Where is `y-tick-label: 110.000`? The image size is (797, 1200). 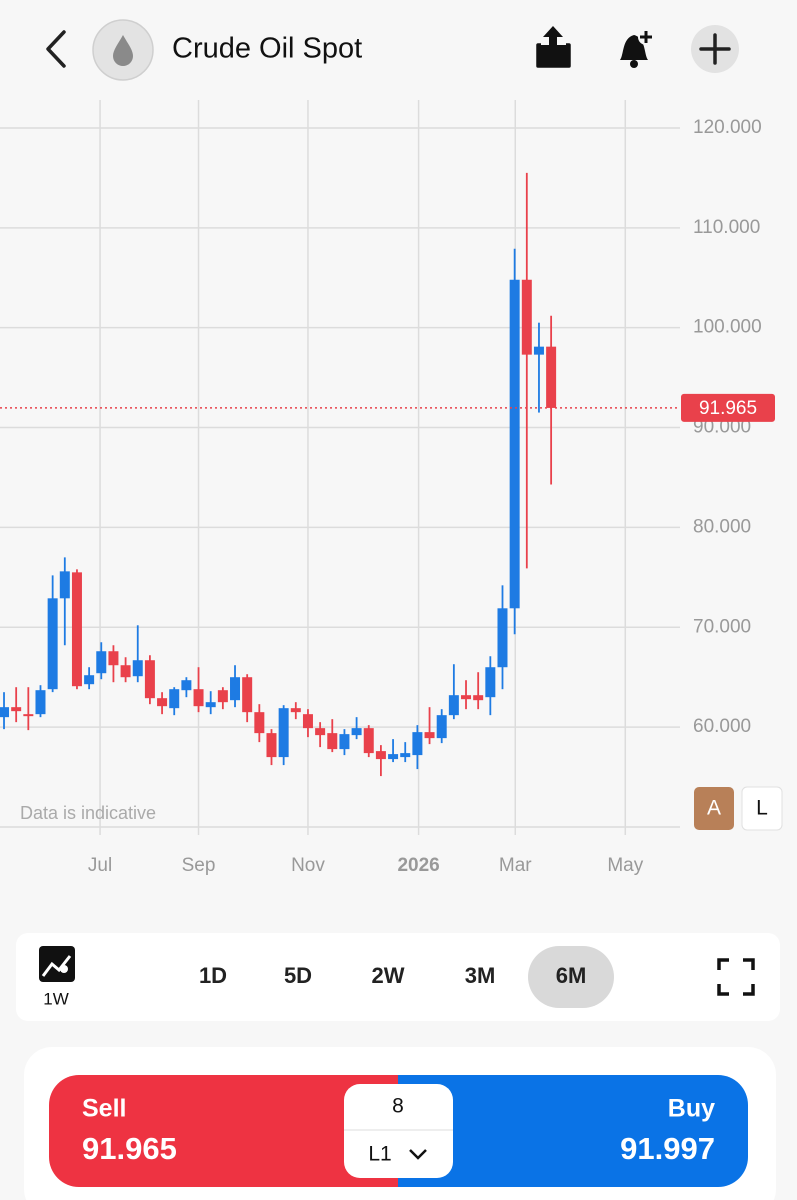
y-tick-label: 110.000 is located at coordinates (726, 227).